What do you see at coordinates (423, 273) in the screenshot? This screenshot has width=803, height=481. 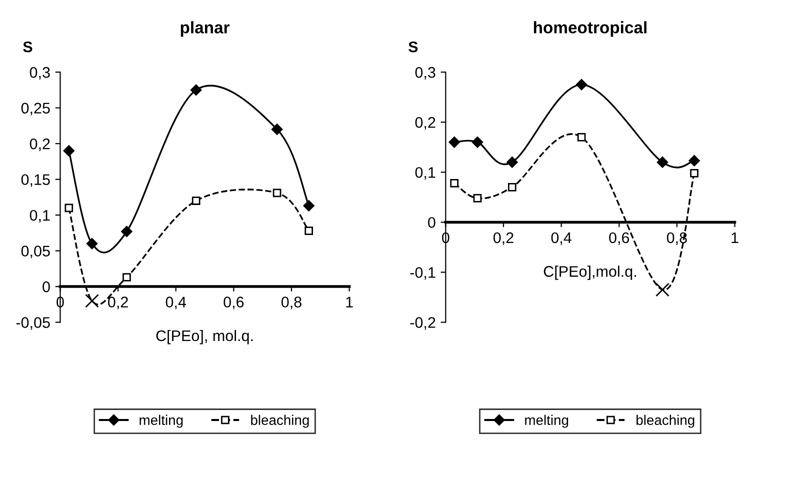 I see `y-tick-label: -0,1` at bounding box center [423, 273].